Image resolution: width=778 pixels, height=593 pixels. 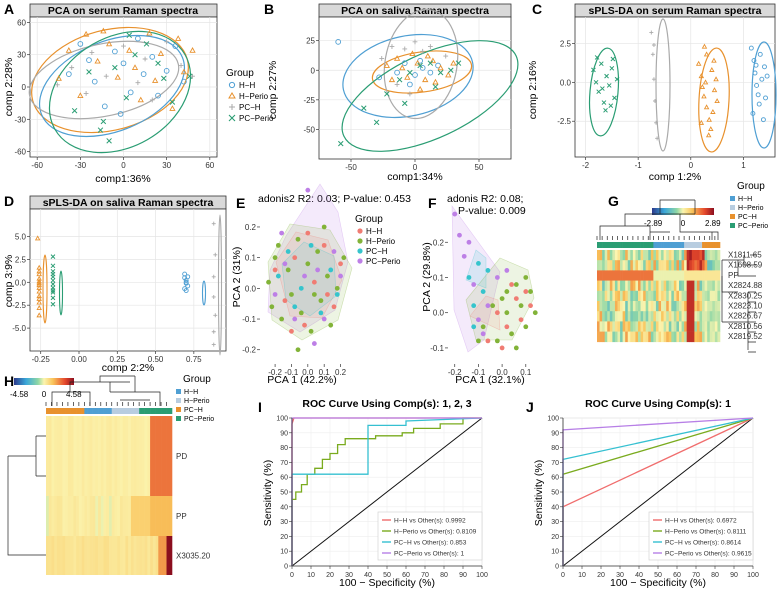 What do you see at coordinates (321, 313) in the screenshot?
I see `point-pch` at bounding box center [321, 313].